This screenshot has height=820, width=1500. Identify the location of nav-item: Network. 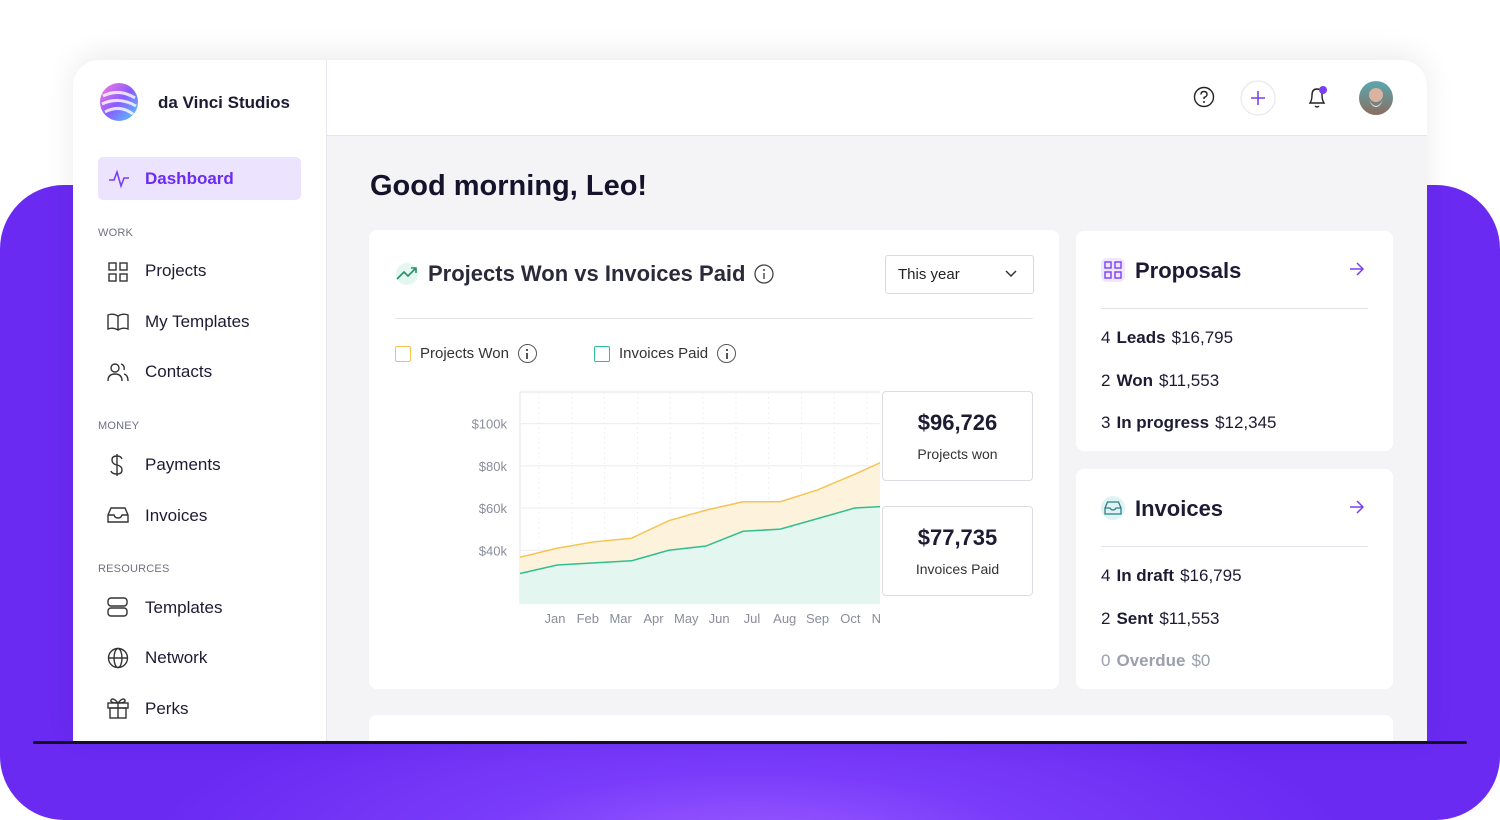
(176, 657).